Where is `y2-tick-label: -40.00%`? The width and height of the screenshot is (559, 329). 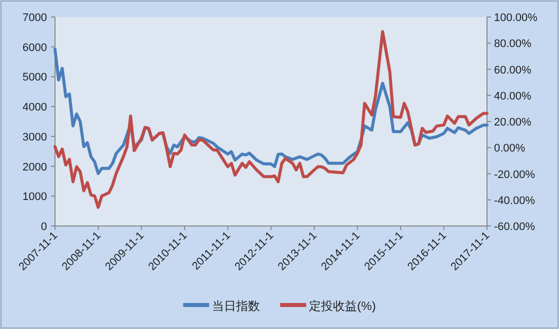
y2-tick-label: -40.00% is located at coordinates (515, 200).